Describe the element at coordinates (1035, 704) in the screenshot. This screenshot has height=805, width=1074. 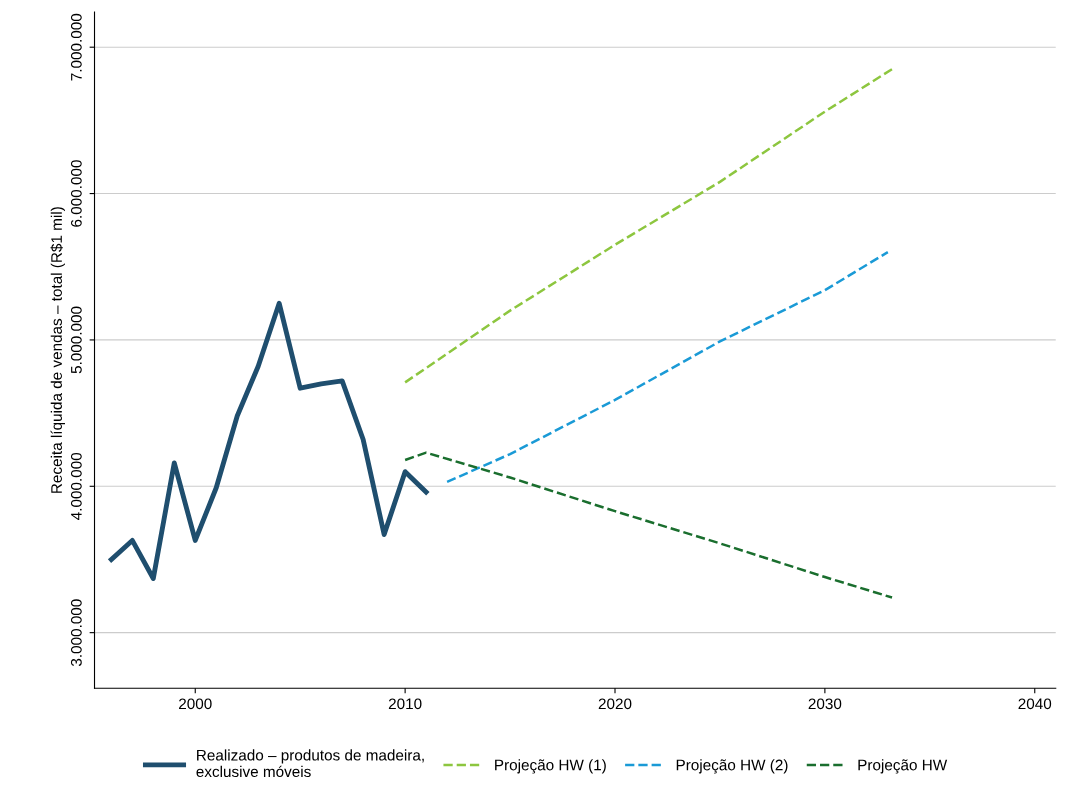
I see `x-tick-label: 2040` at that location.